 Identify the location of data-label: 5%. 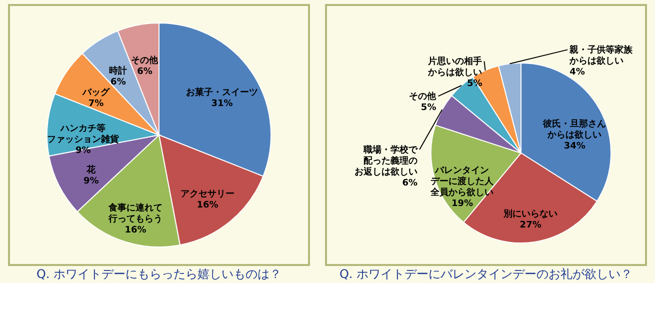
(428, 108).